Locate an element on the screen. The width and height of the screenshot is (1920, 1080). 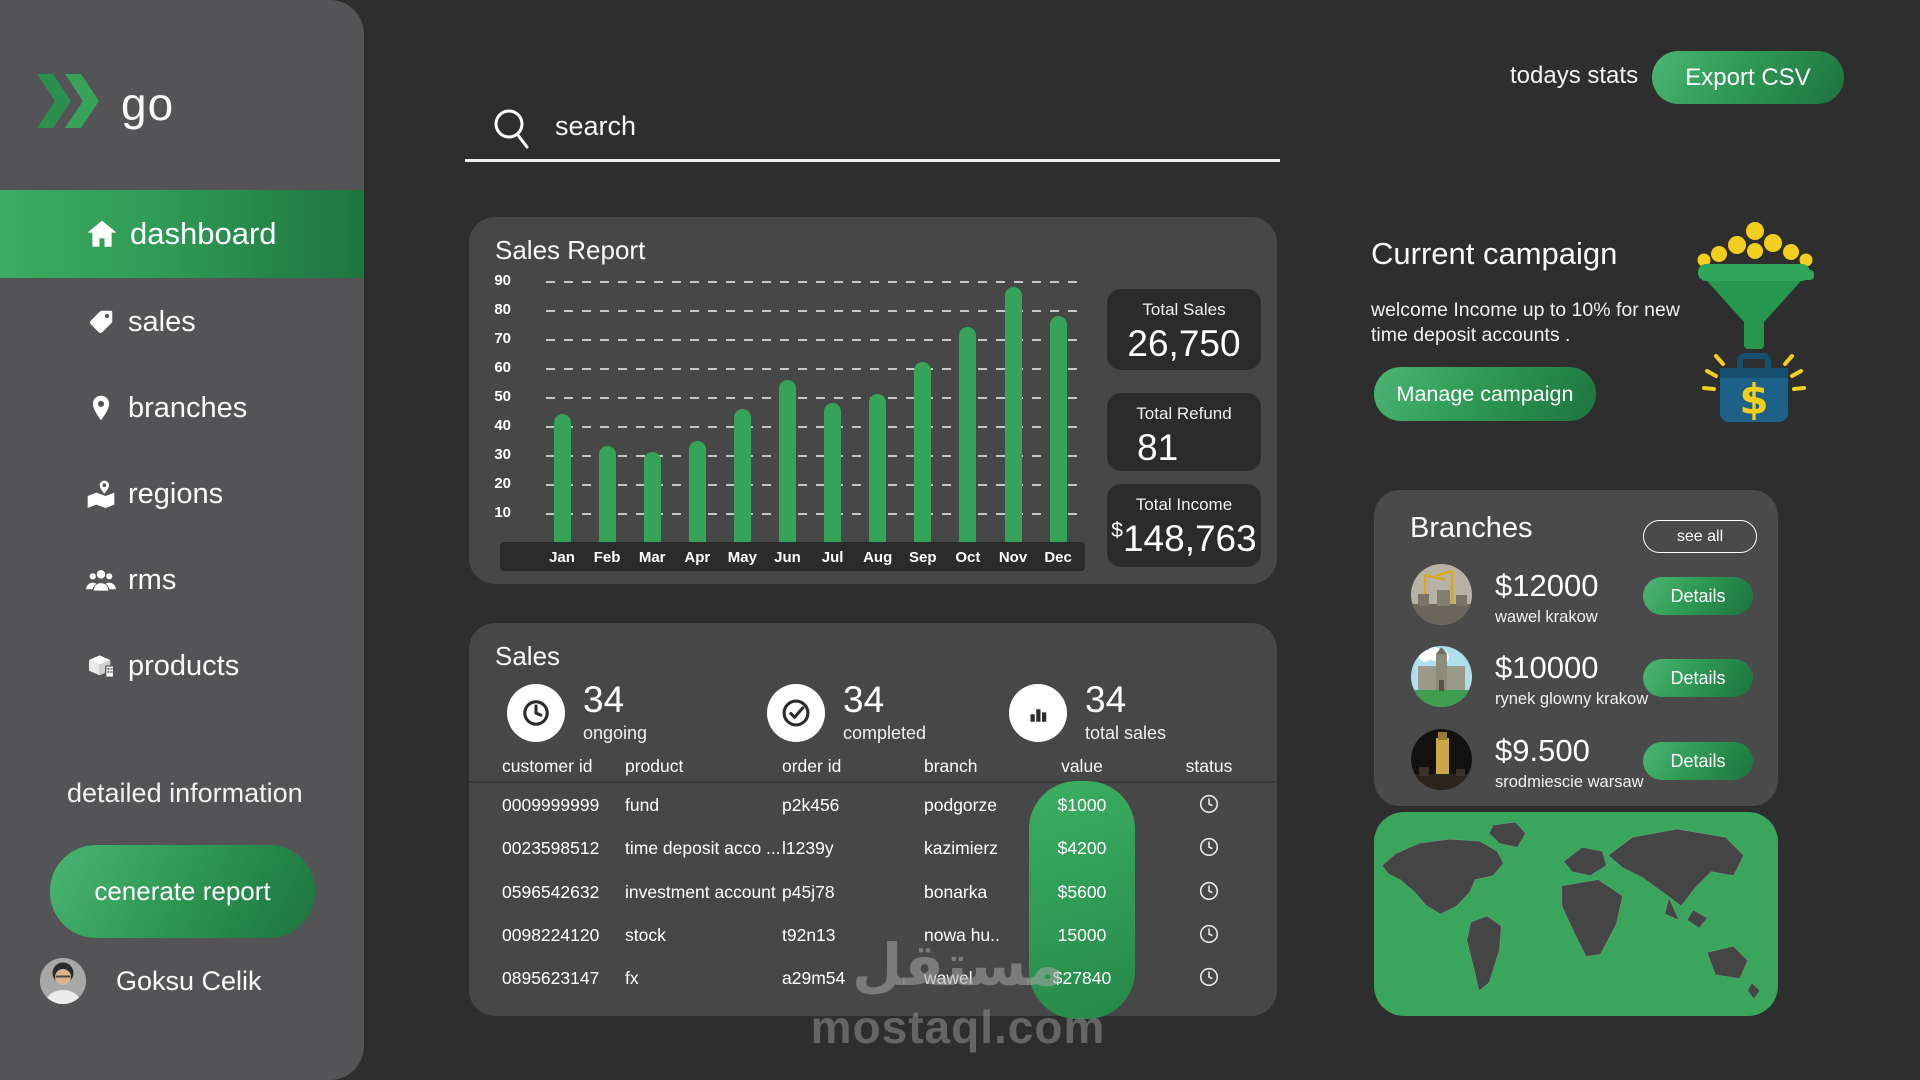
avatar is located at coordinates (63, 981).